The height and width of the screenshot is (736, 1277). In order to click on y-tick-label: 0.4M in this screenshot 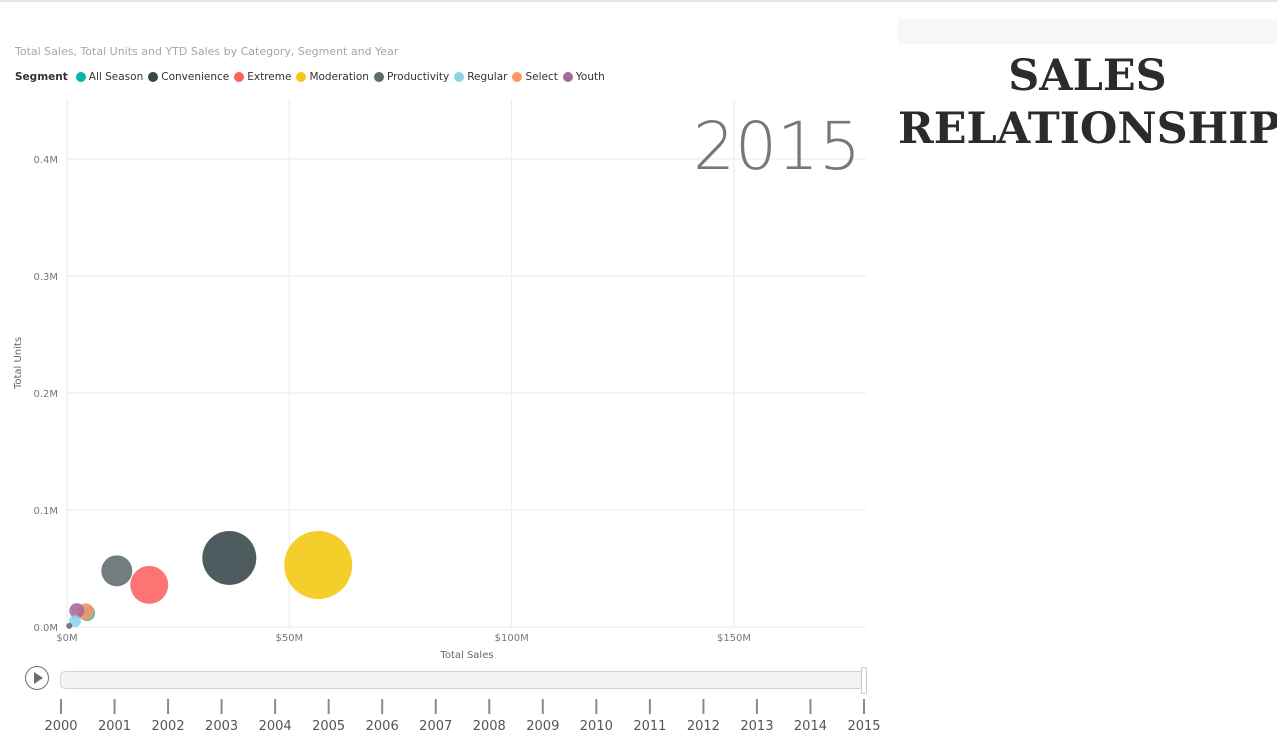, I will do `click(45, 160)`.